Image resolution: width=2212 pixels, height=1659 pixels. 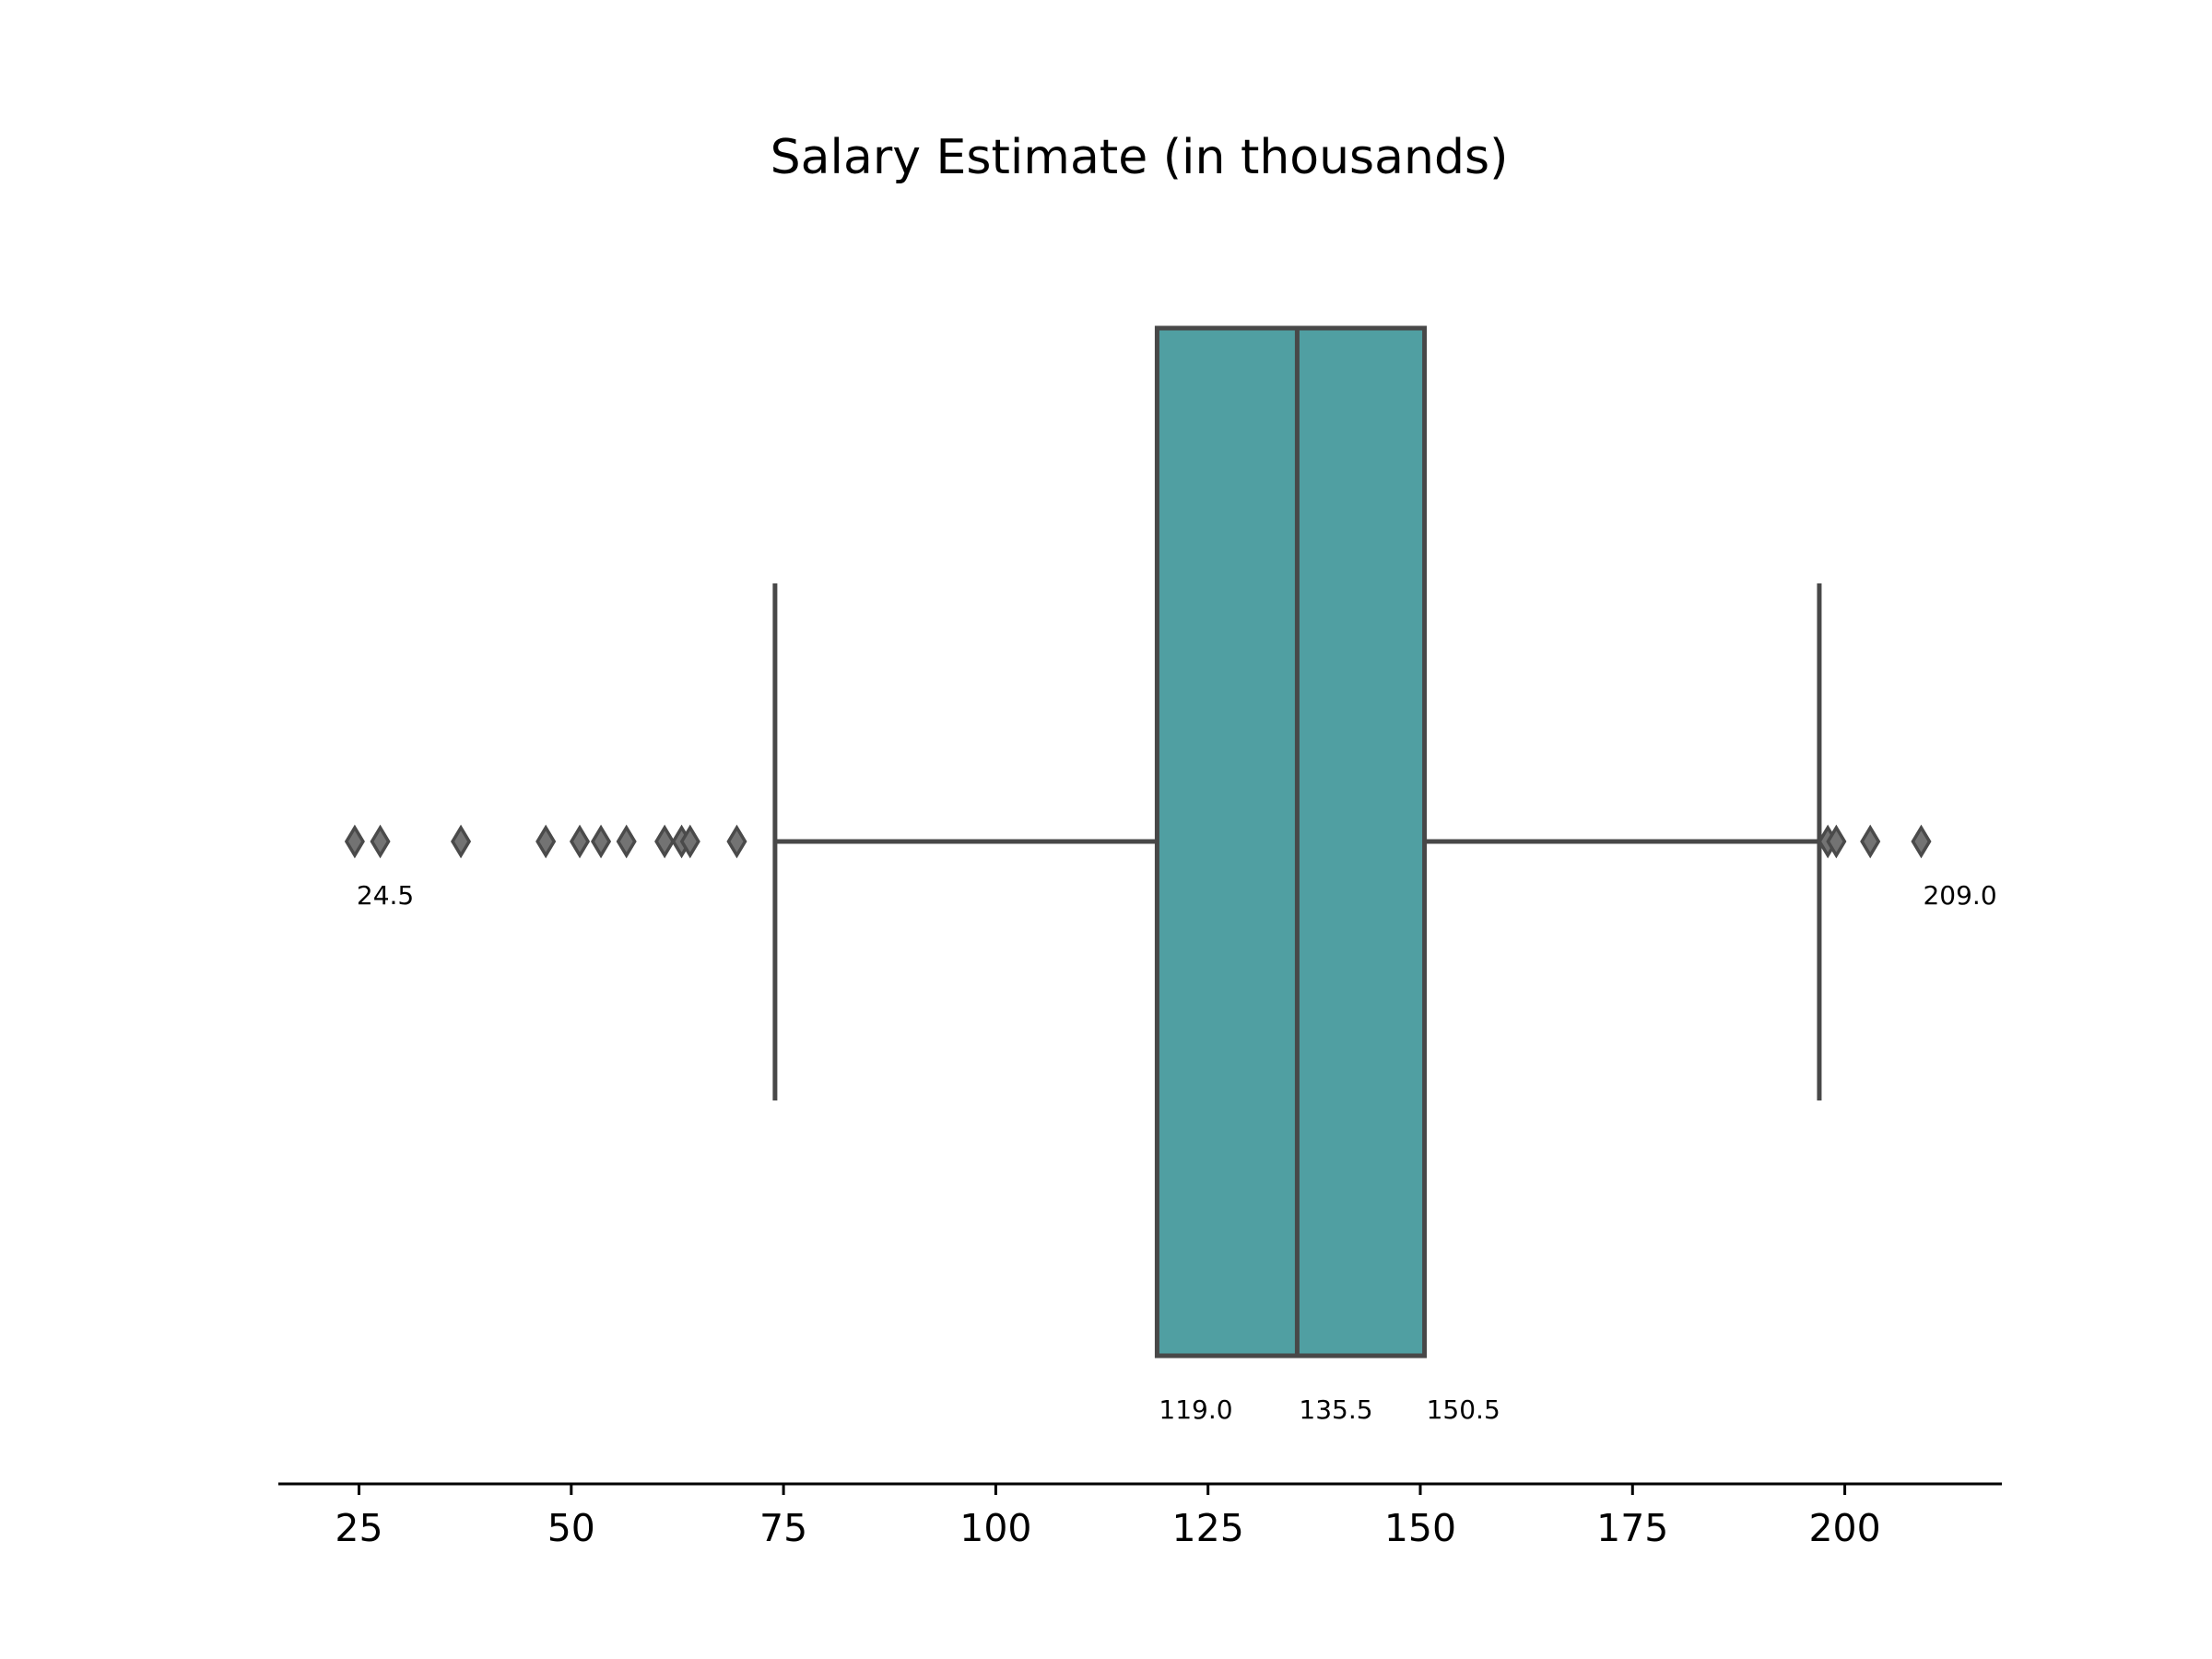 I want to click on x-tick-label: 175, so click(x=1632, y=1528).